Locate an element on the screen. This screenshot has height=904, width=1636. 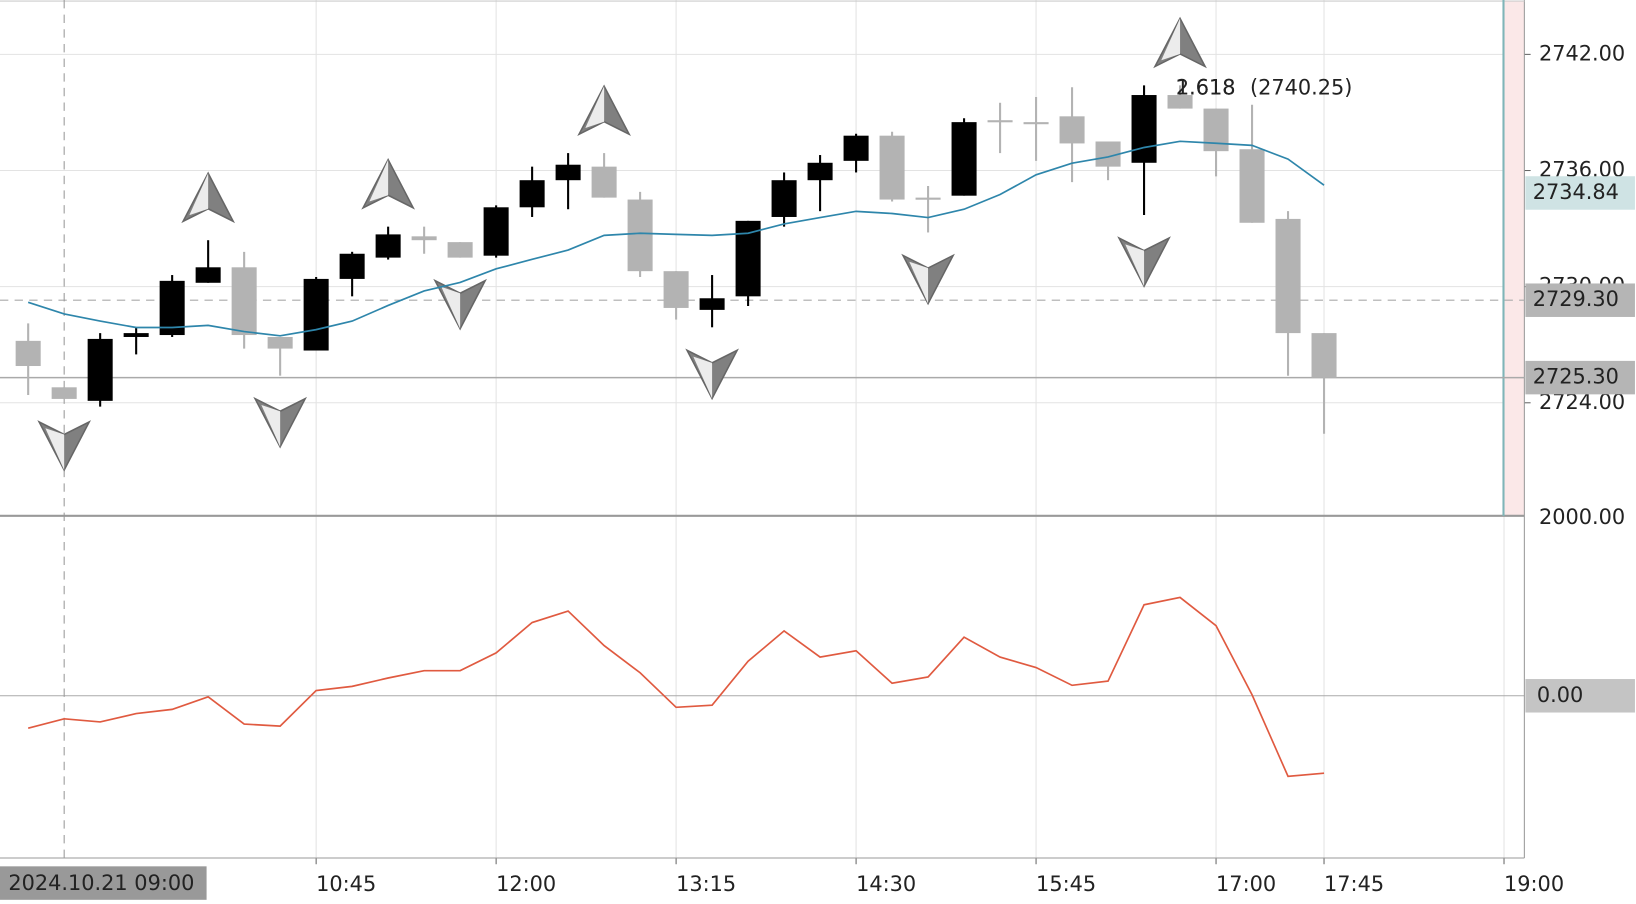
fib-level: (2740.25) is located at coordinates (1301, 87).